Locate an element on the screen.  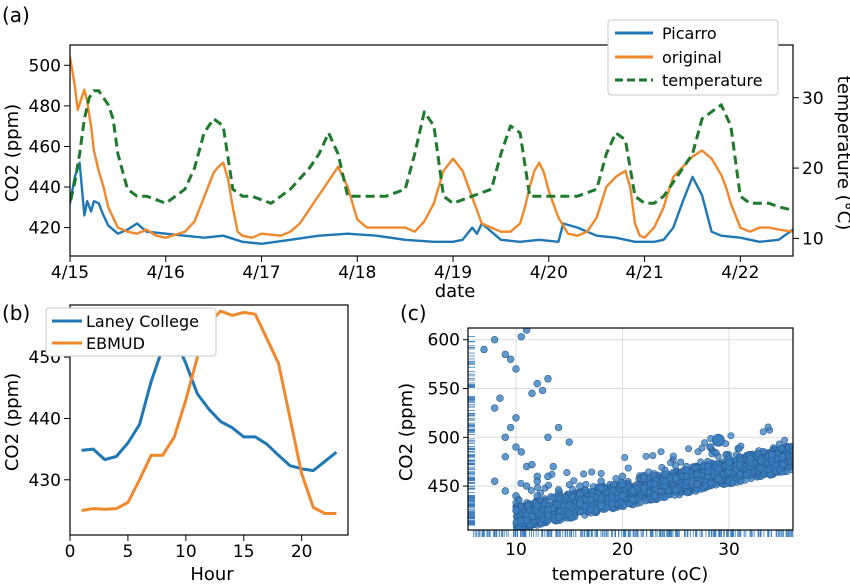
x-tick-label: 5 is located at coordinates (128, 552).